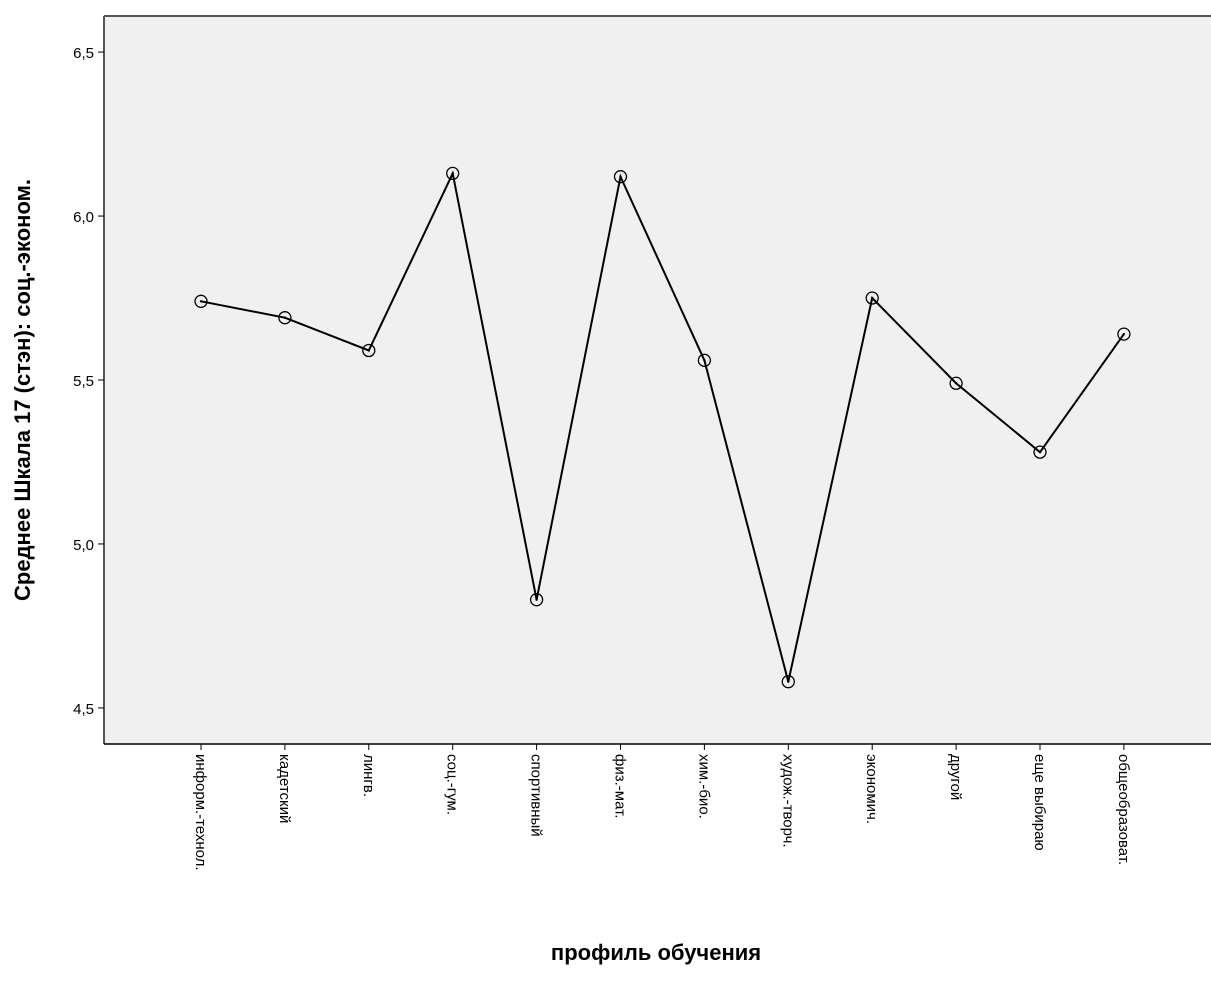  Describe the element at coordinates (787, 801) in the screenshot. I see `x-tick-label: худож.-творч.` at that location.